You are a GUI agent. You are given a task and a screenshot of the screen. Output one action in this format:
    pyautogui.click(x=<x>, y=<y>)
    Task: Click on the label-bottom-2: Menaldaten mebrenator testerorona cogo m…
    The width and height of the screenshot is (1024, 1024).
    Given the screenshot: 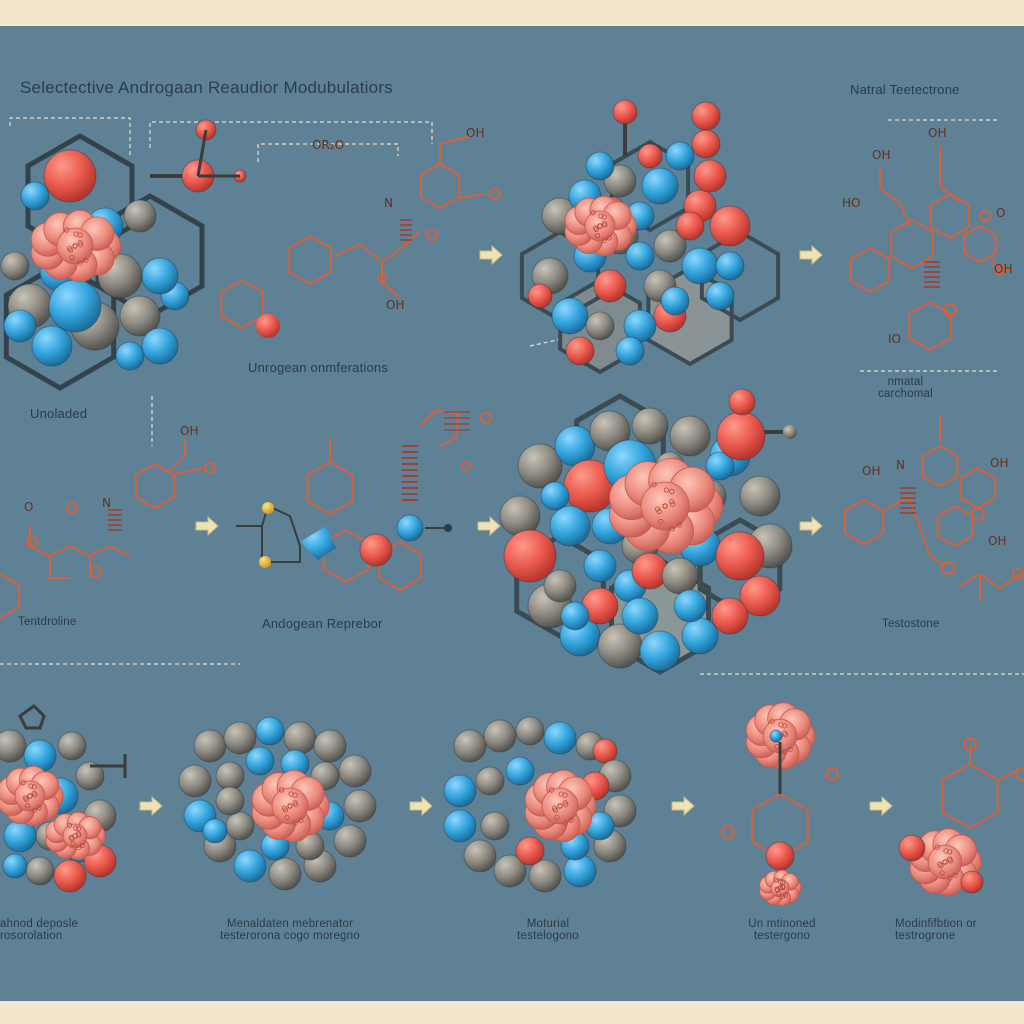 What is the action you would take?
    pyautogui.click(x=290, y=930)
    